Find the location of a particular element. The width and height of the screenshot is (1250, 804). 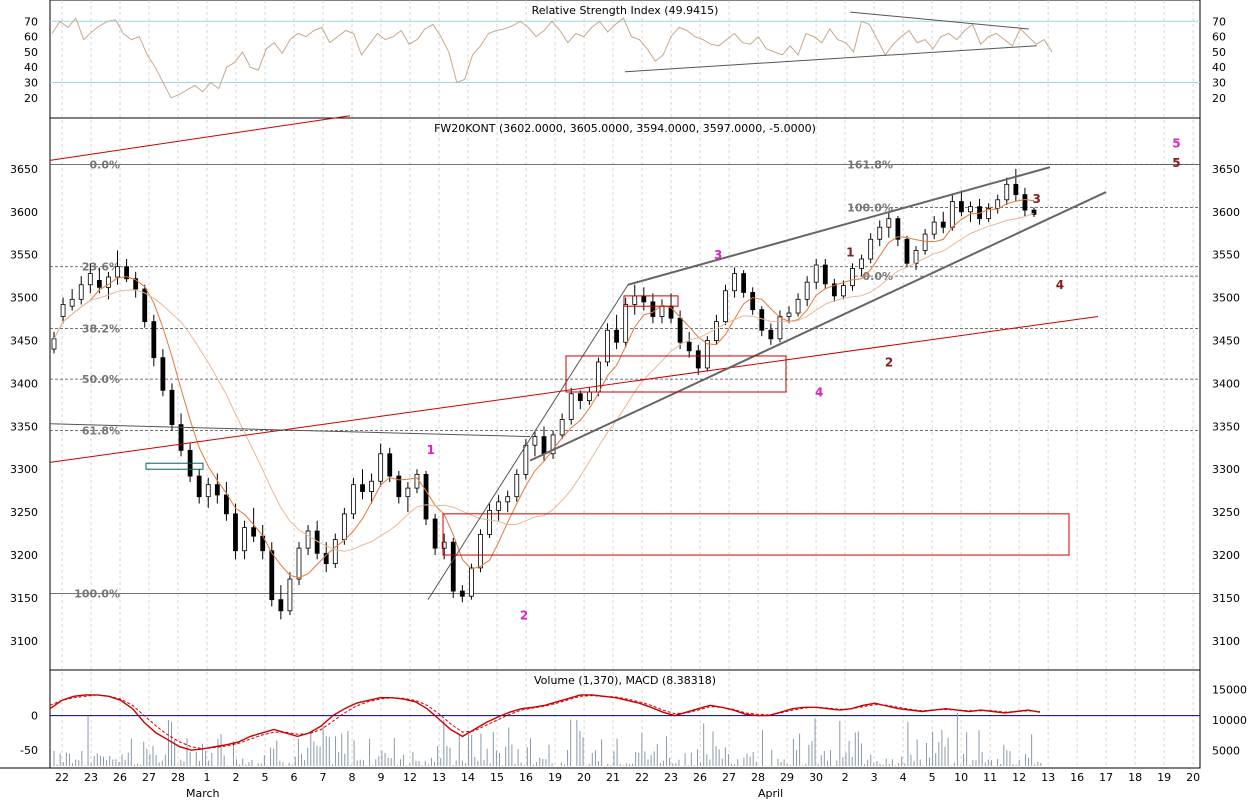

day-tick-label: 23 is located at coordinates (671, 777).